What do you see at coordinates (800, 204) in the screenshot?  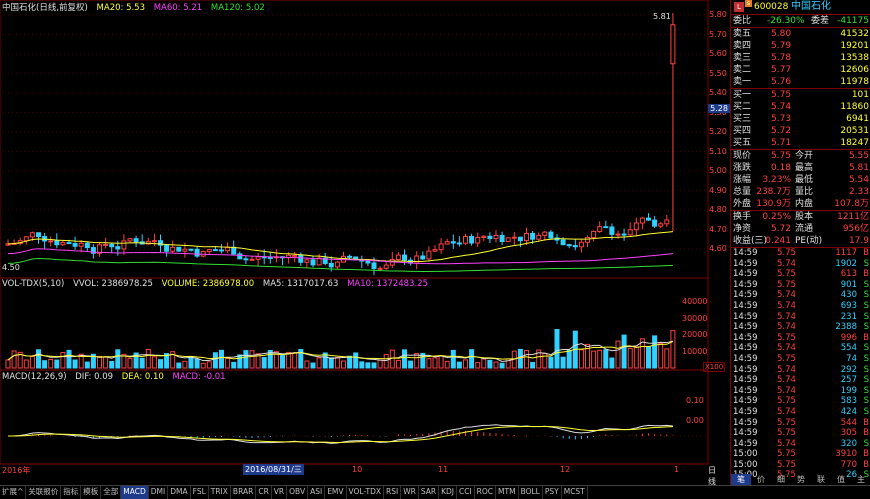 I see `quote-row: 外盘 130.9万 内盘 107.8万` at bounding box center [800, 204].